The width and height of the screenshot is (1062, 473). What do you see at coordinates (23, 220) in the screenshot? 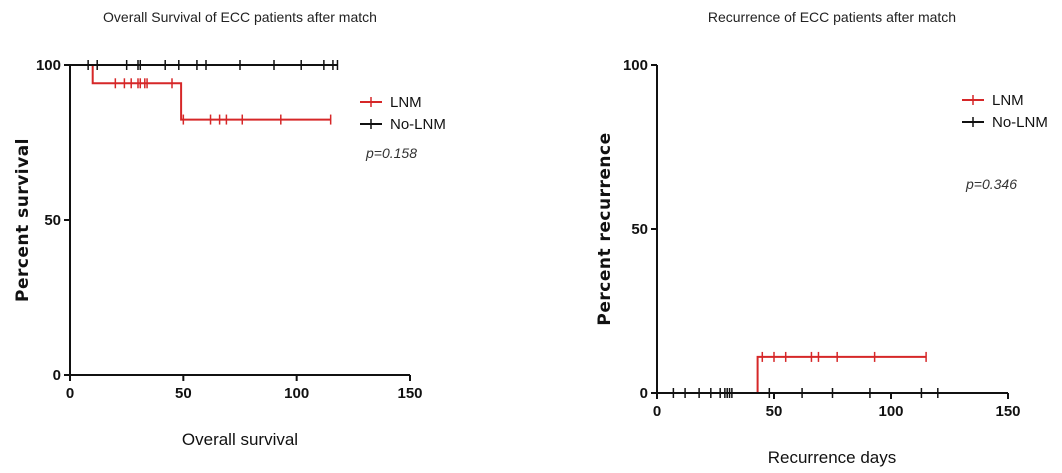
I see `y-axis-label: Percent survival` at bounding box center [23, 220].